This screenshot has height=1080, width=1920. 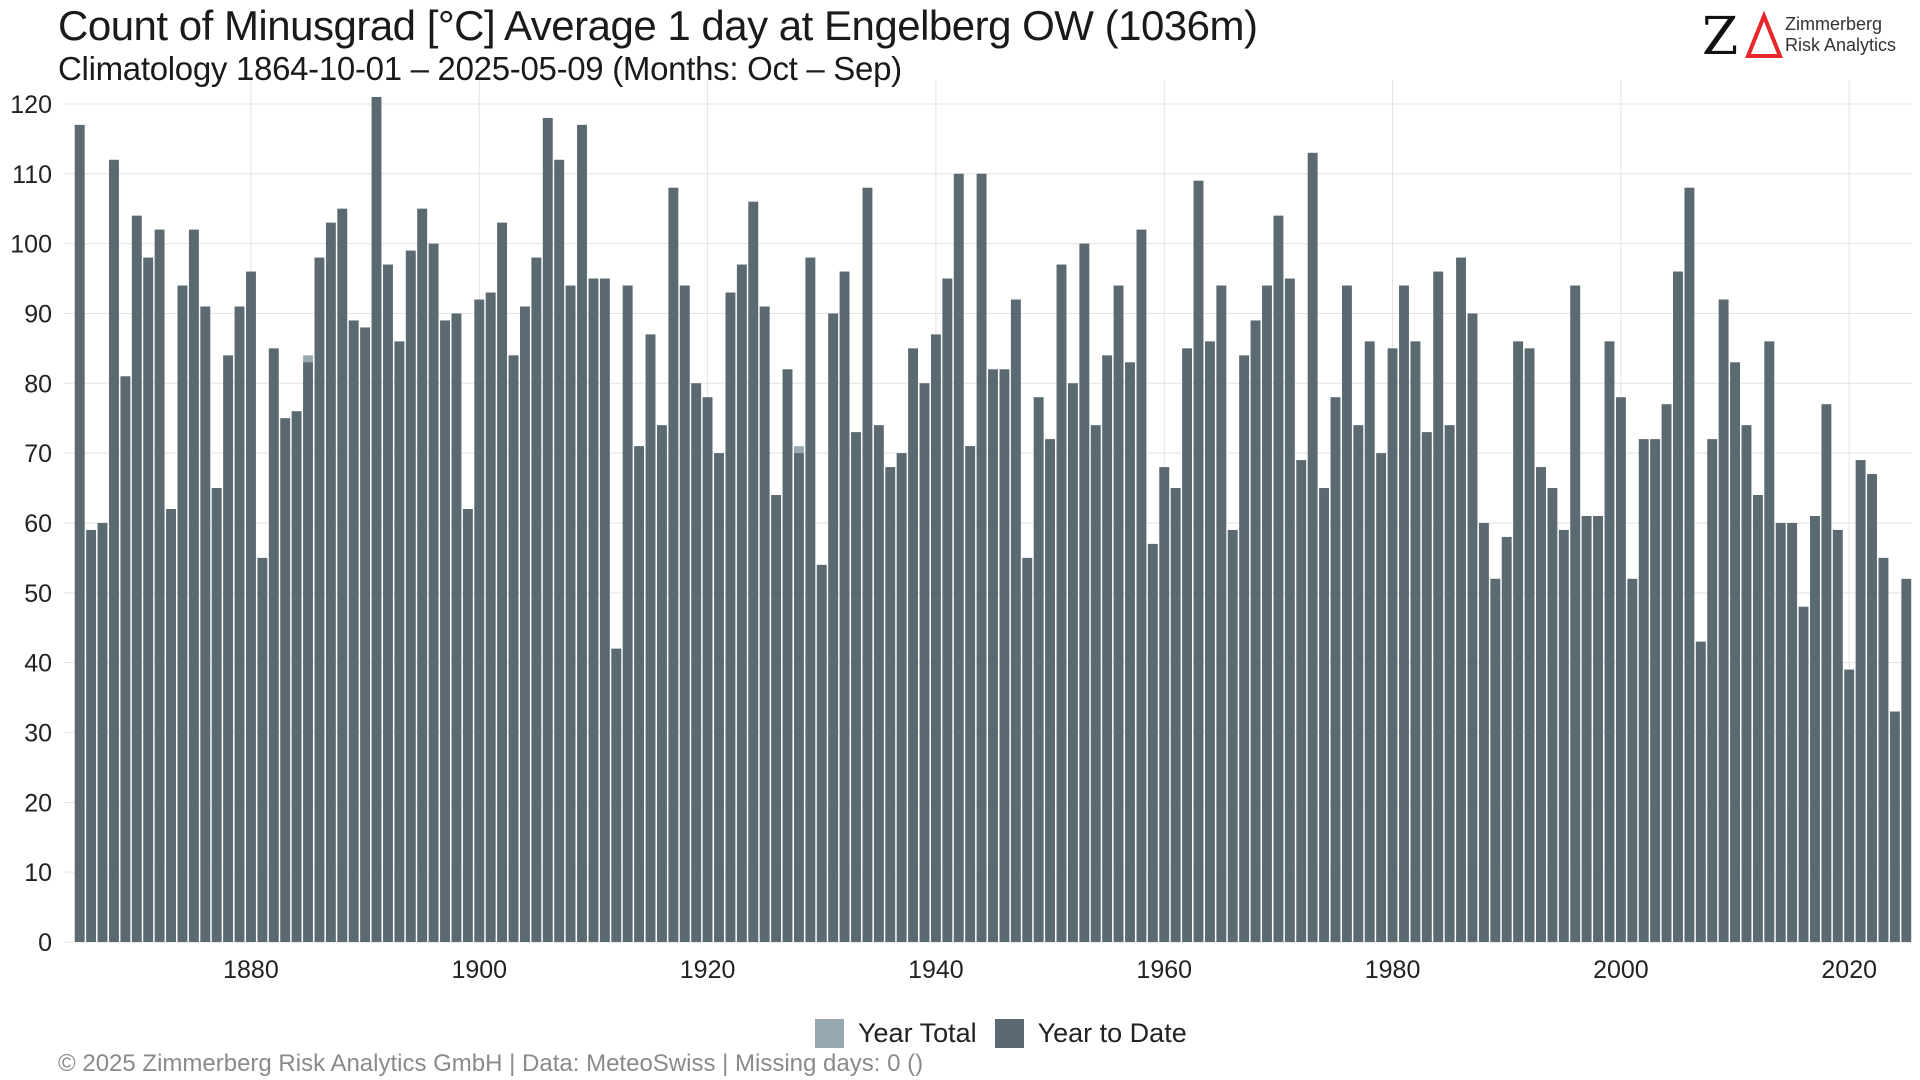 I want to click on y-tick-label: 110, so click(x=32, y=175).